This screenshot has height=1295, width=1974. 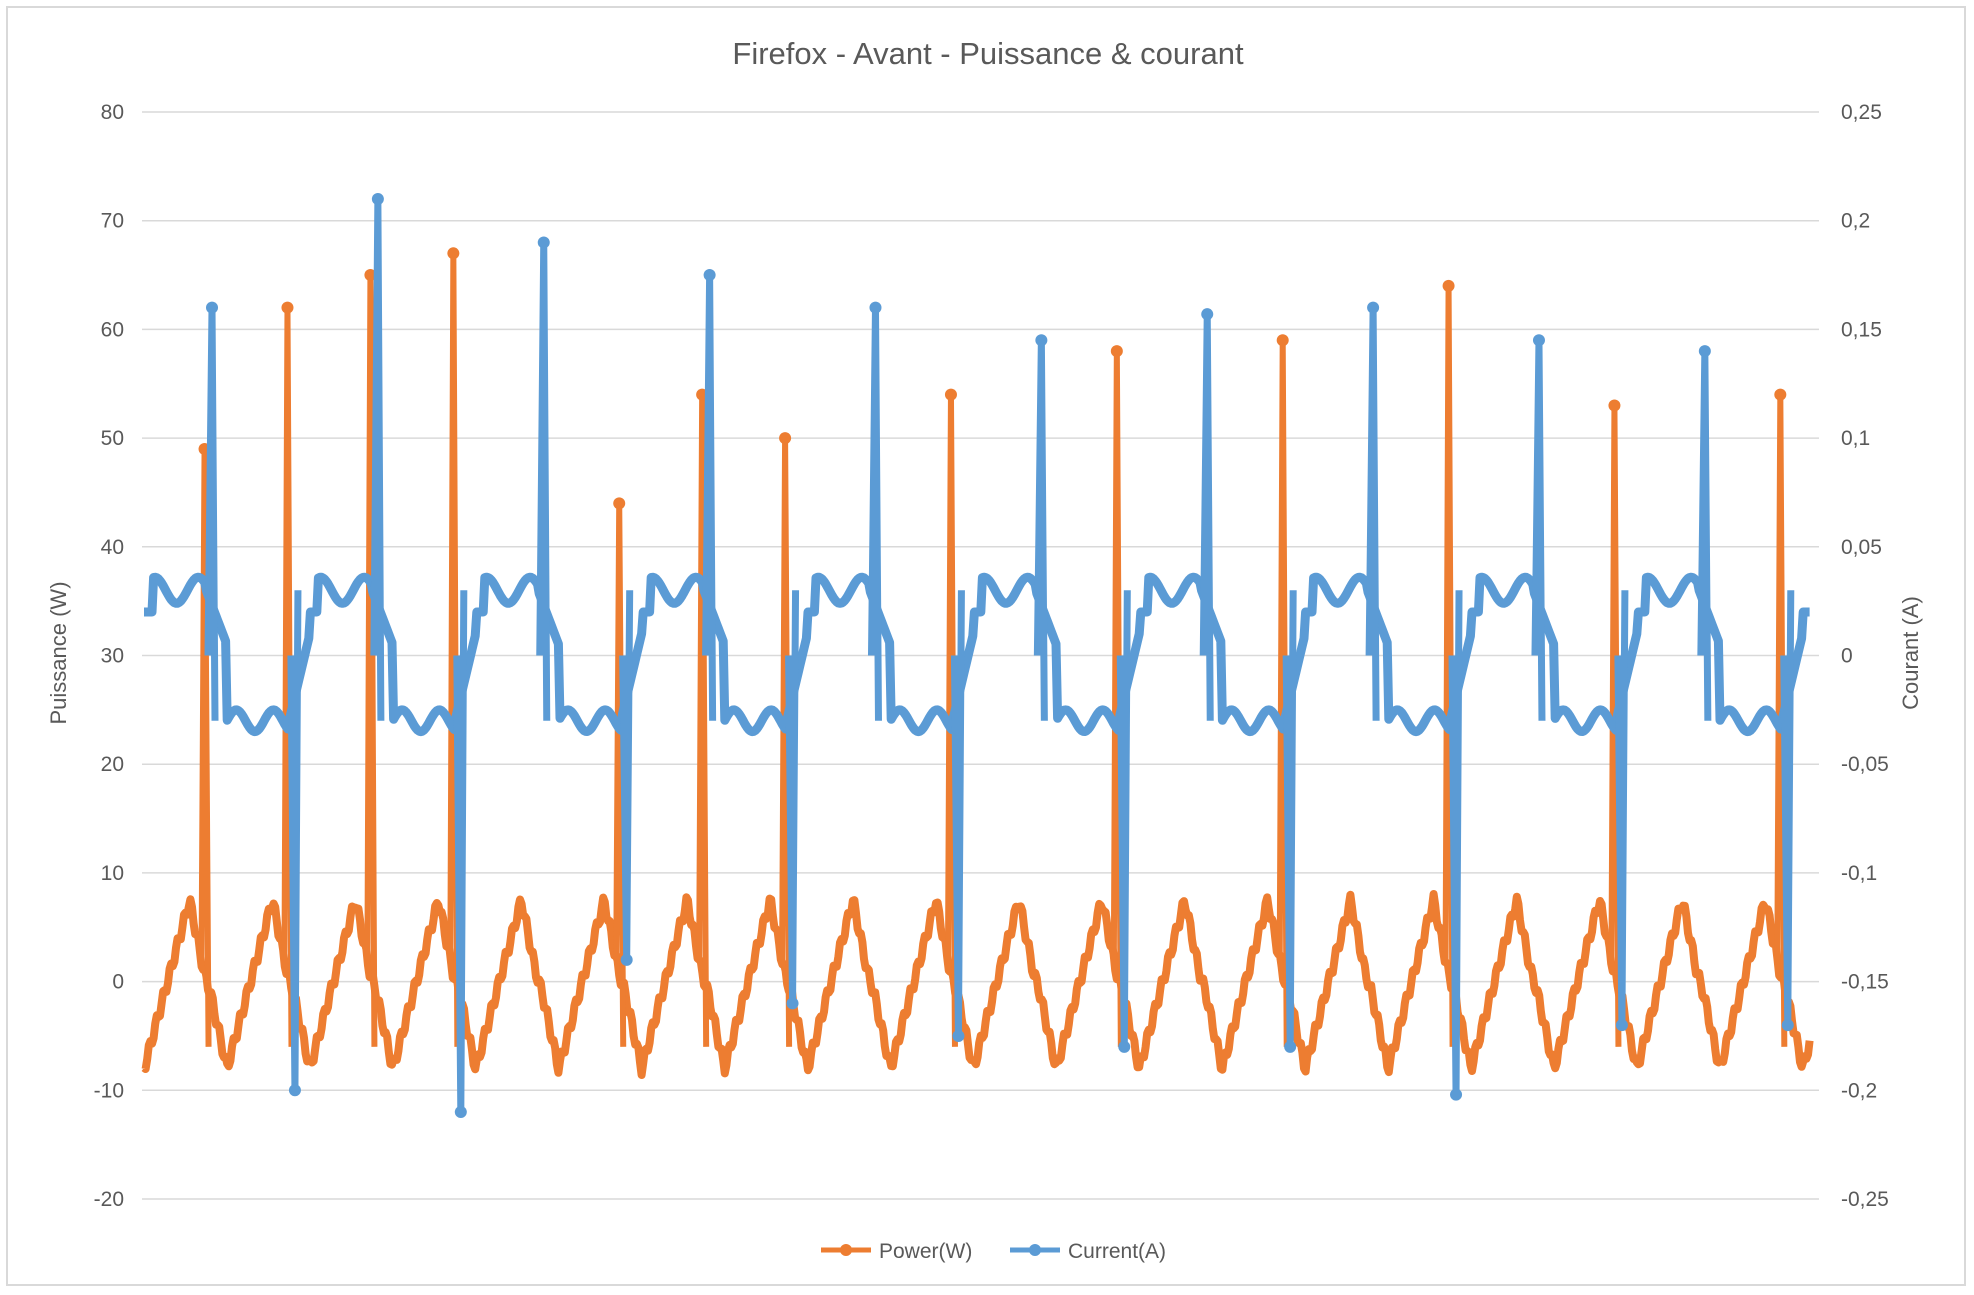 What do you see at coordinates (58, 652) in the screenshot?
I see `left-axis-label: Puissance (W)` at bounding box center [58, 652].